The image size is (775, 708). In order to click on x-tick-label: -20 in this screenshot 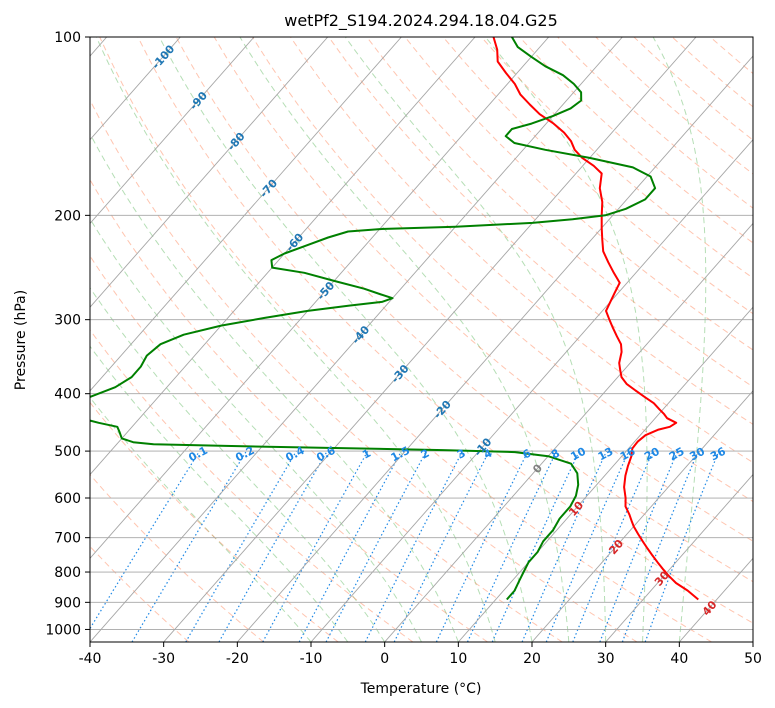, I will do `click(237, 659)`.